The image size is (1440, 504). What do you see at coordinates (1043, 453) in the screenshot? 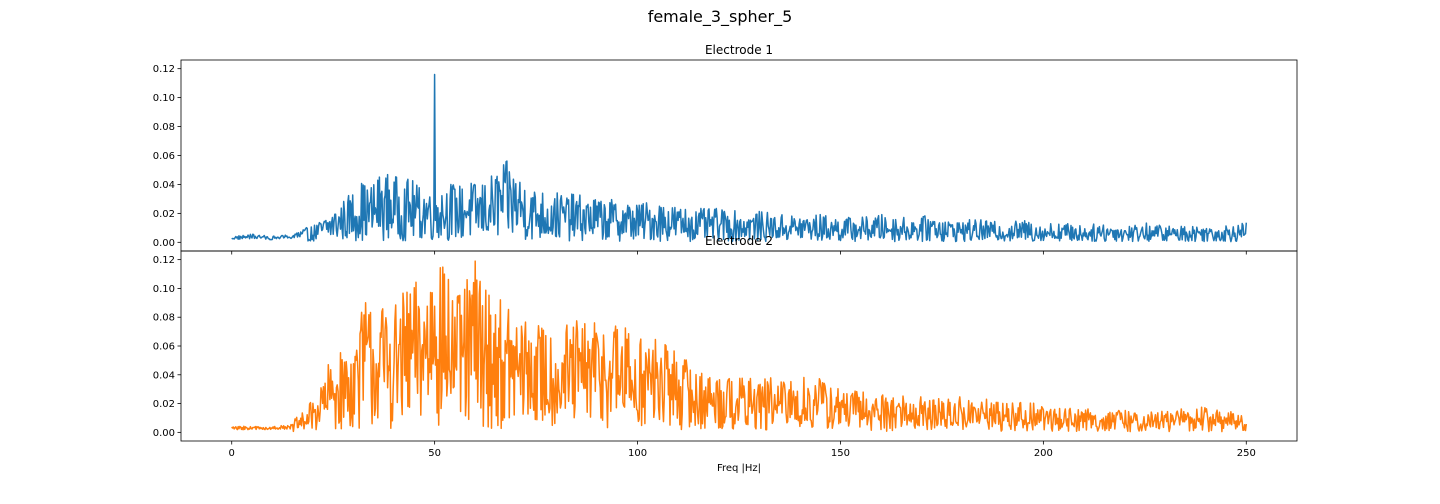
I see `x-tick-label: 200` at bounding box center [1043, 453].